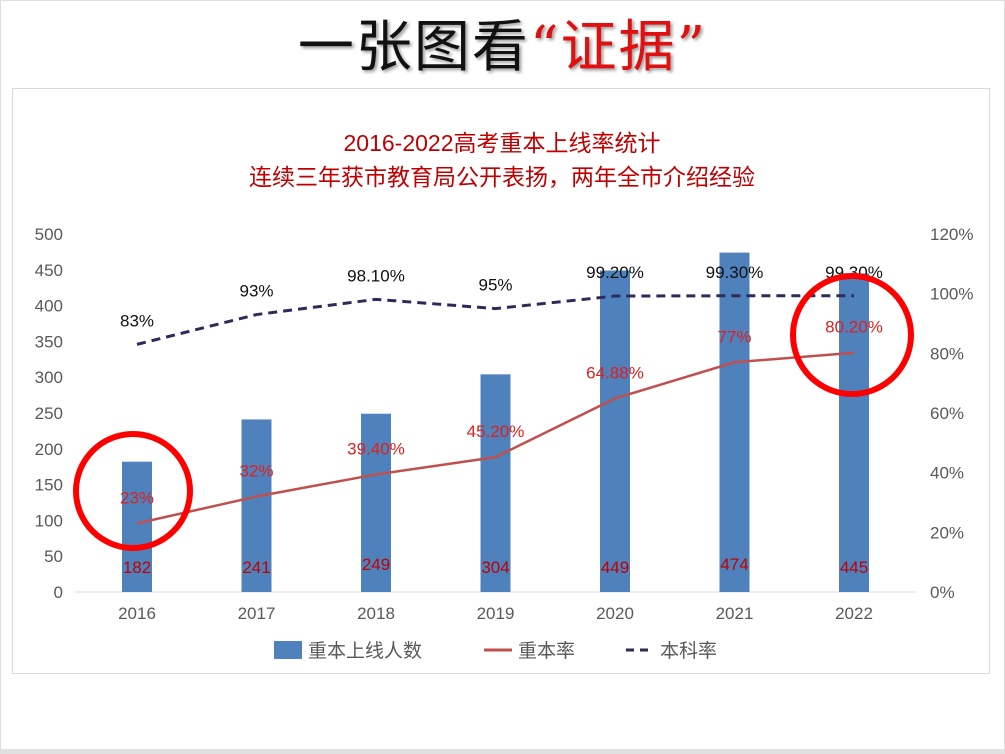 This screenshot has width=1005, height=754. What do you see at coordinates (256, 291) in the screenshot?
I see `dashed-line-data-label: 93%` at bounding box center [256, 291].